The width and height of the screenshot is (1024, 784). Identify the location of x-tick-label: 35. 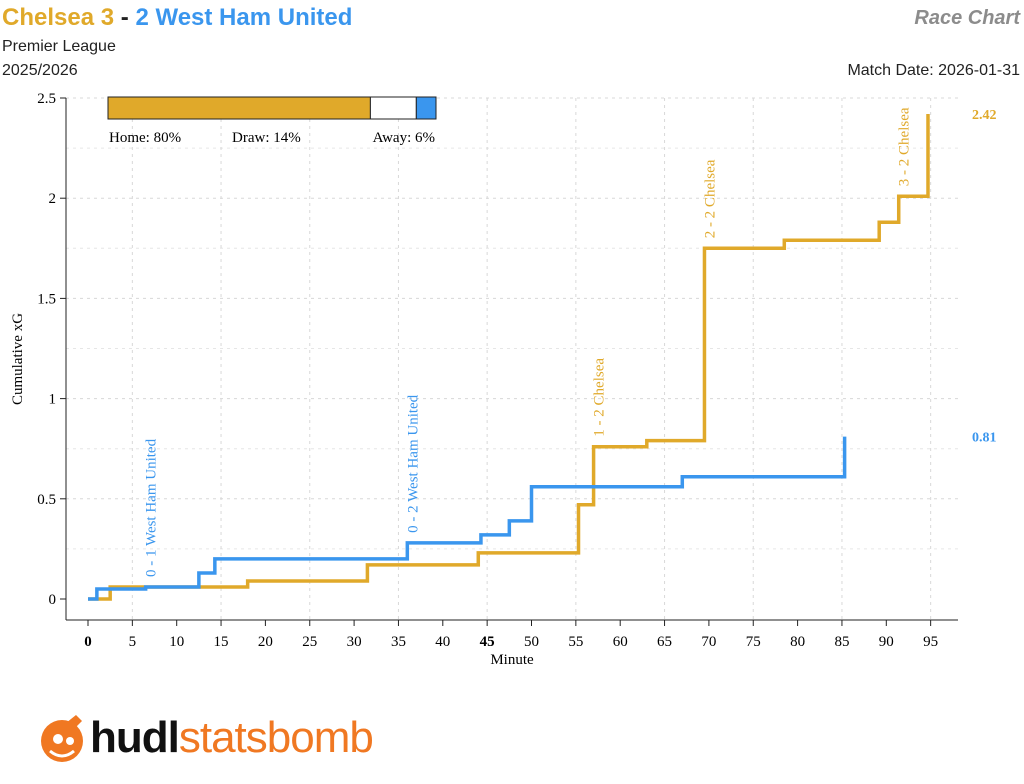
(398, 642).